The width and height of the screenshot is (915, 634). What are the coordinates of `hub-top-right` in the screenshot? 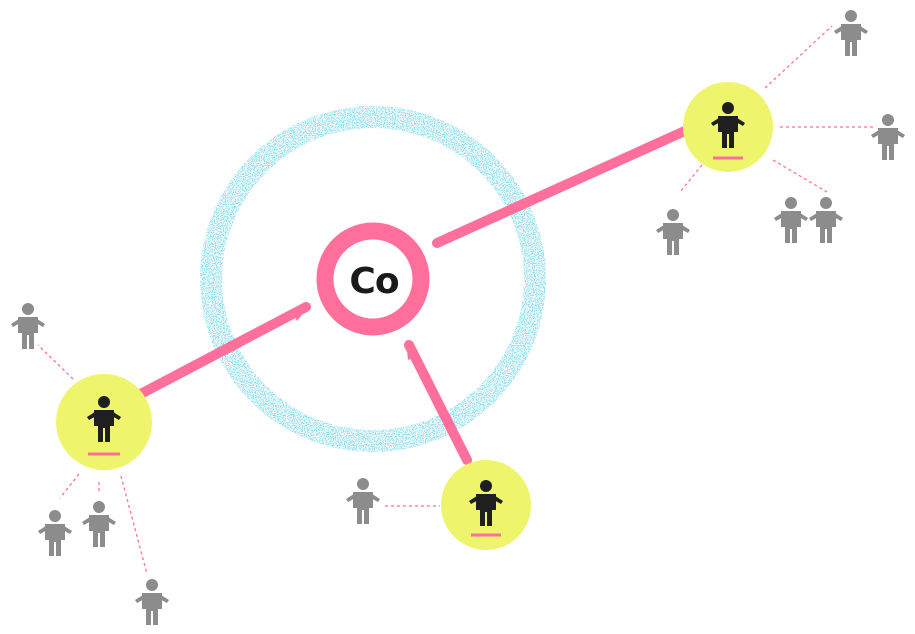 It's located at (728, 127).